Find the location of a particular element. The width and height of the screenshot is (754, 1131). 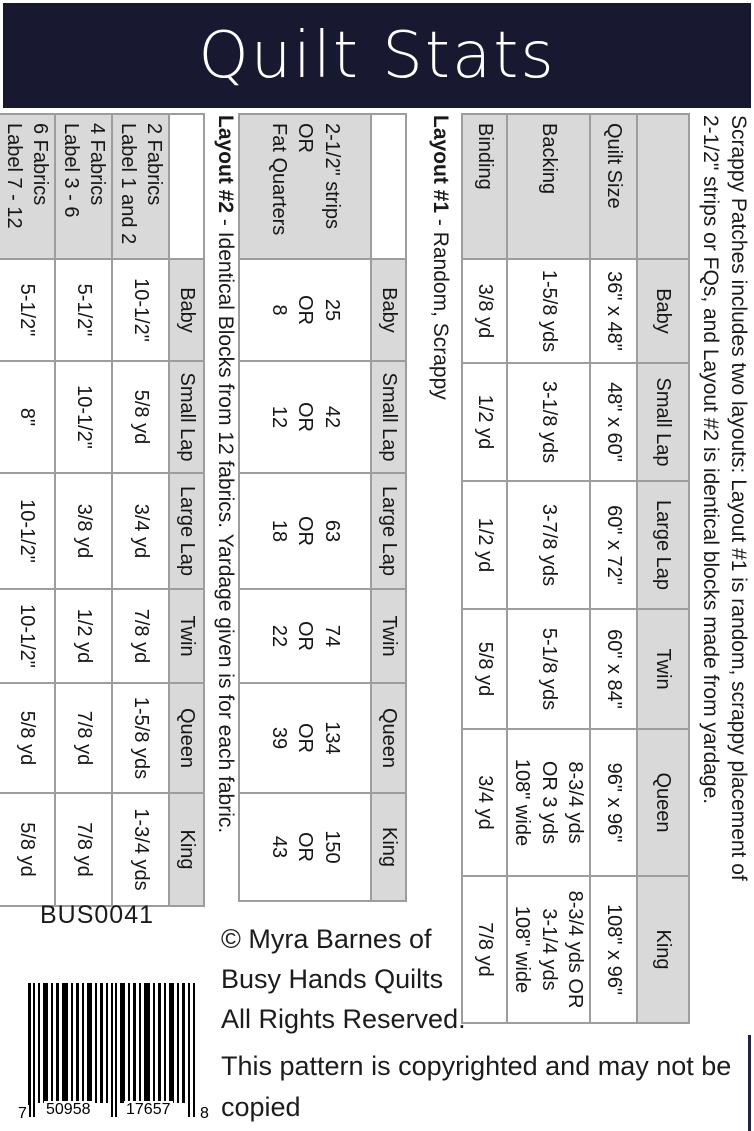

title-band: Quilt Stats is located at coordinates (377, 55).